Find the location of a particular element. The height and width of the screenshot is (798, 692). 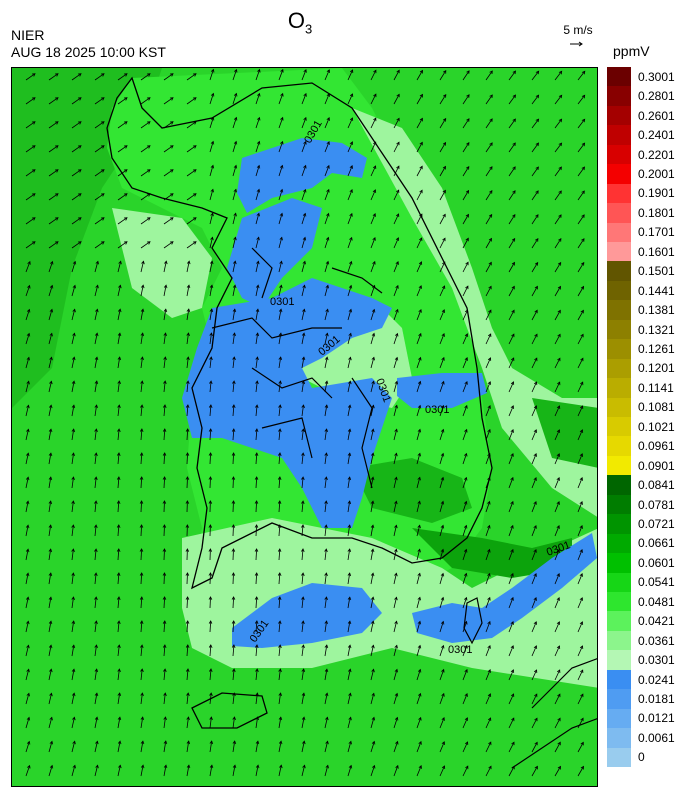

colorbar is located at coordinates (619, 417).